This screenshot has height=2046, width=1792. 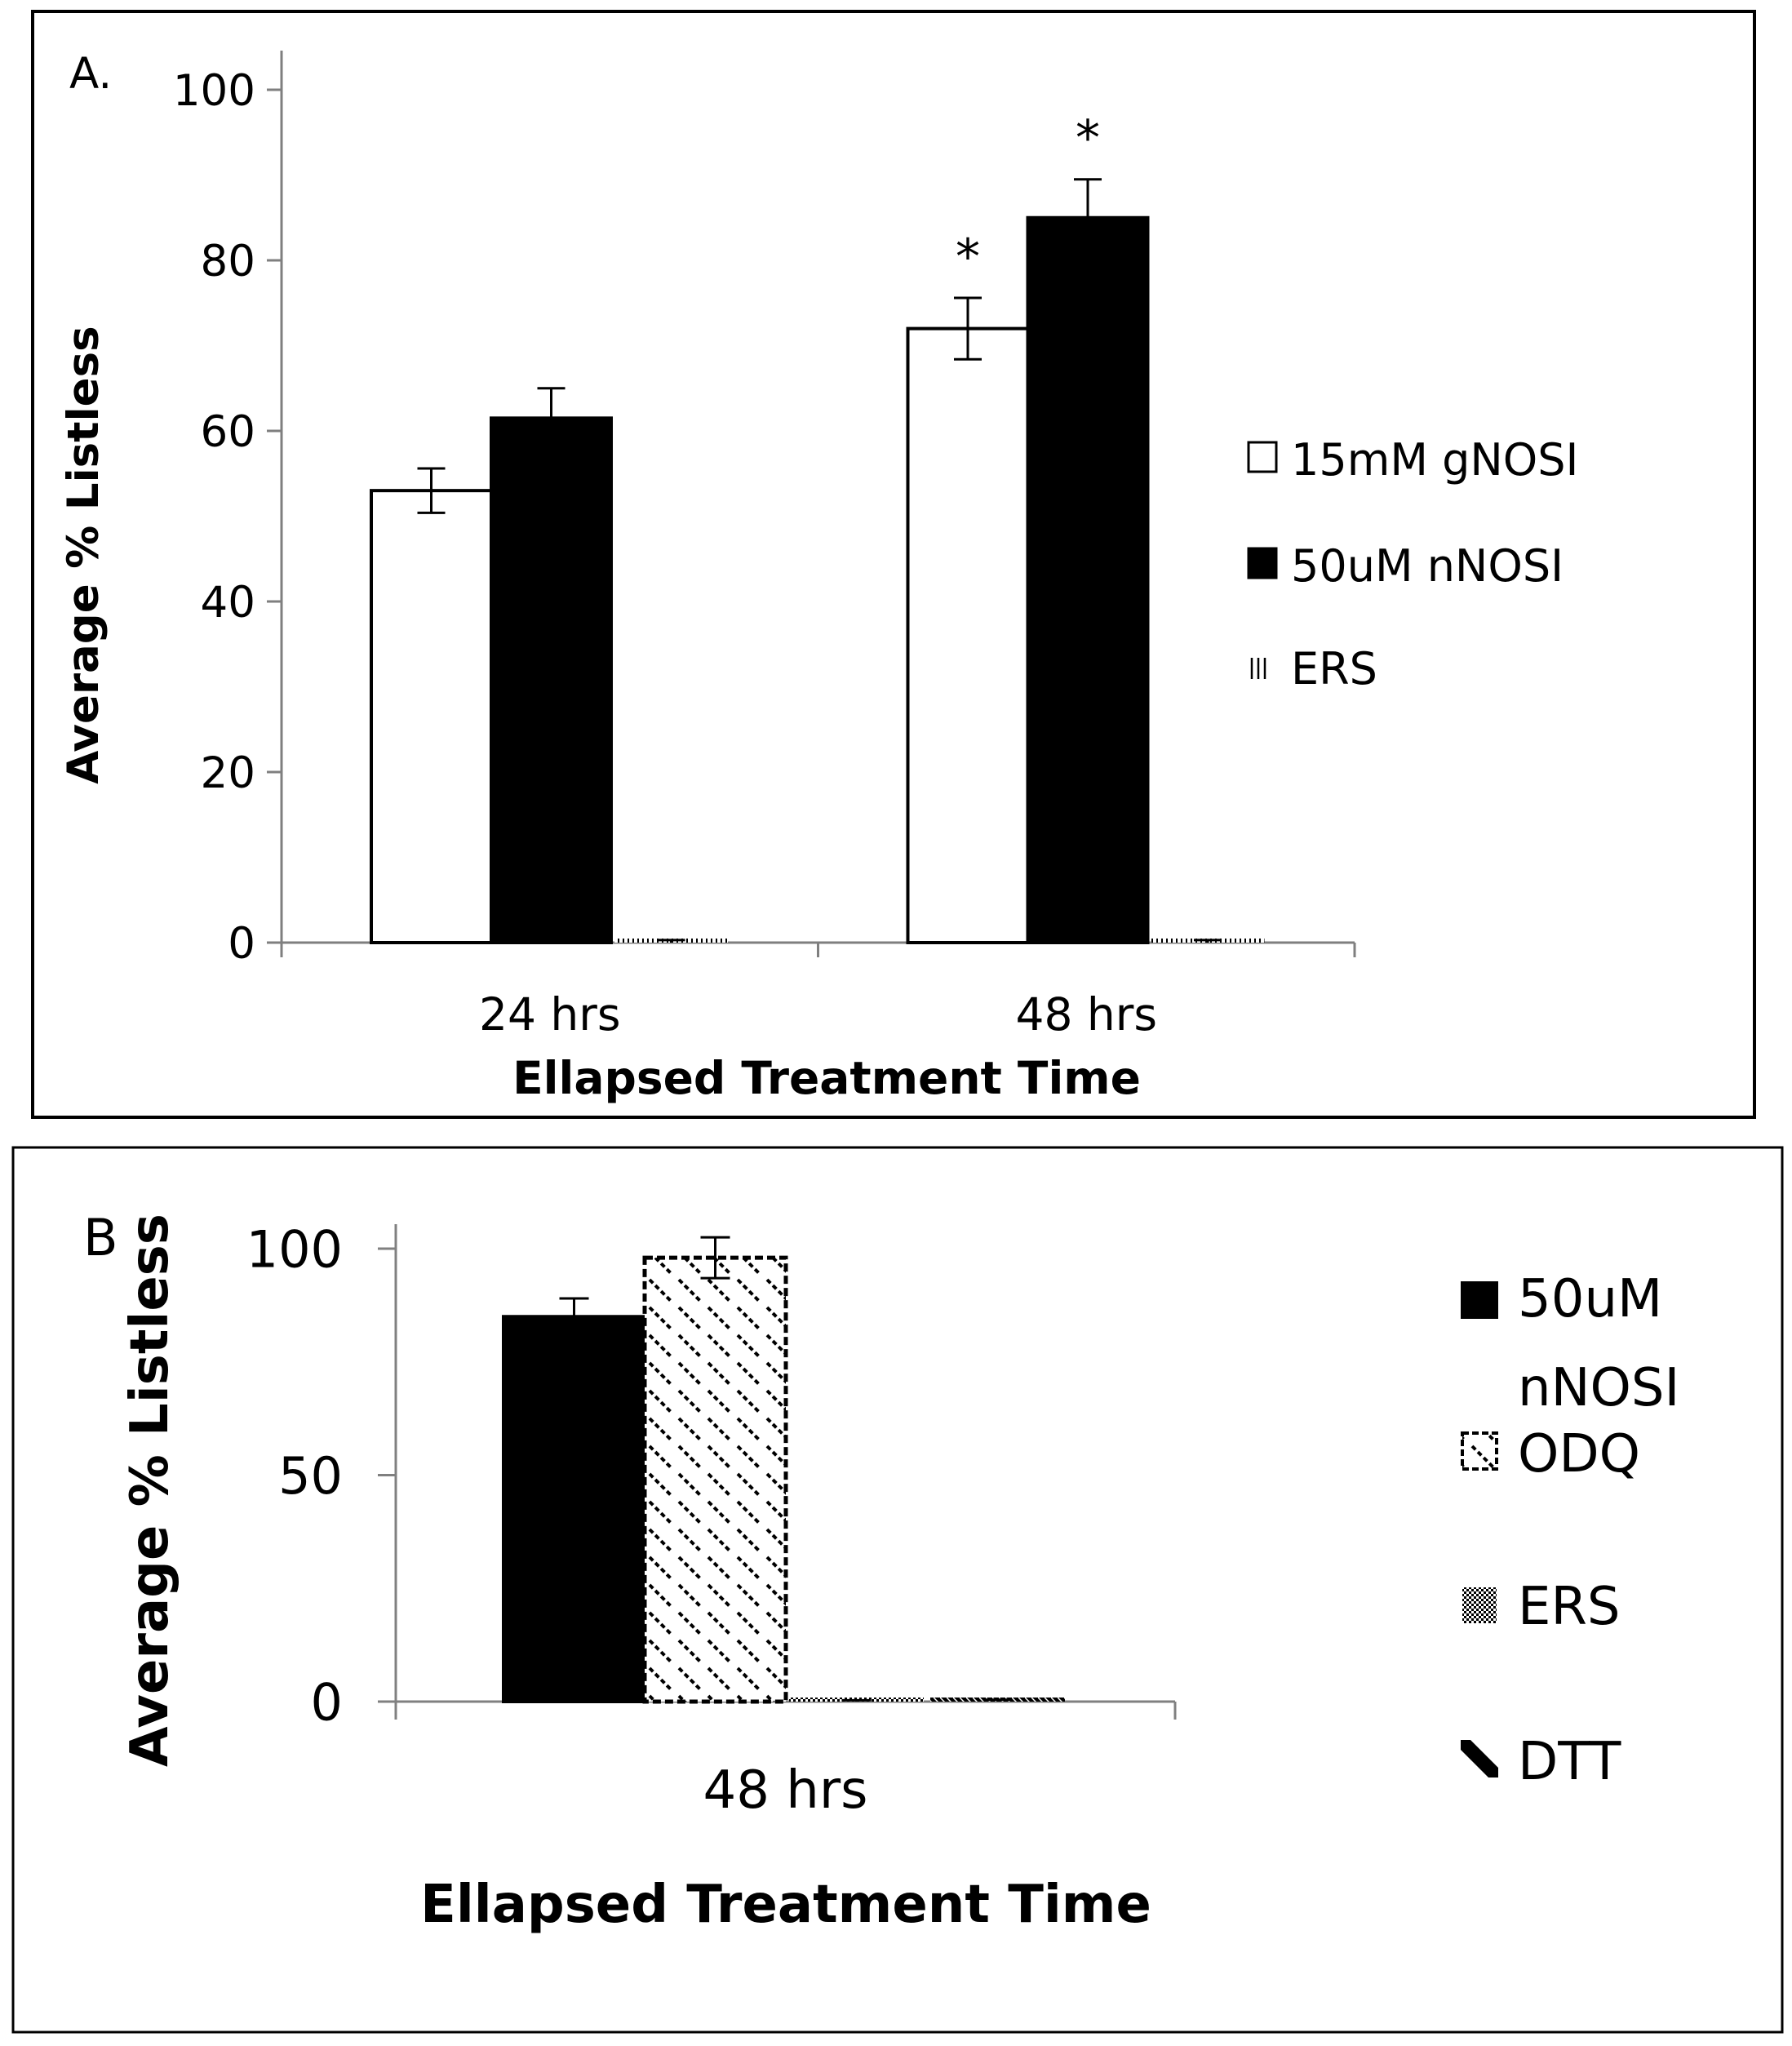 What do you see at coordinates (1579, 1454) in the screenshot?
I see `legend-label-odq: ODQ` at bounding box center [1579, 1454].